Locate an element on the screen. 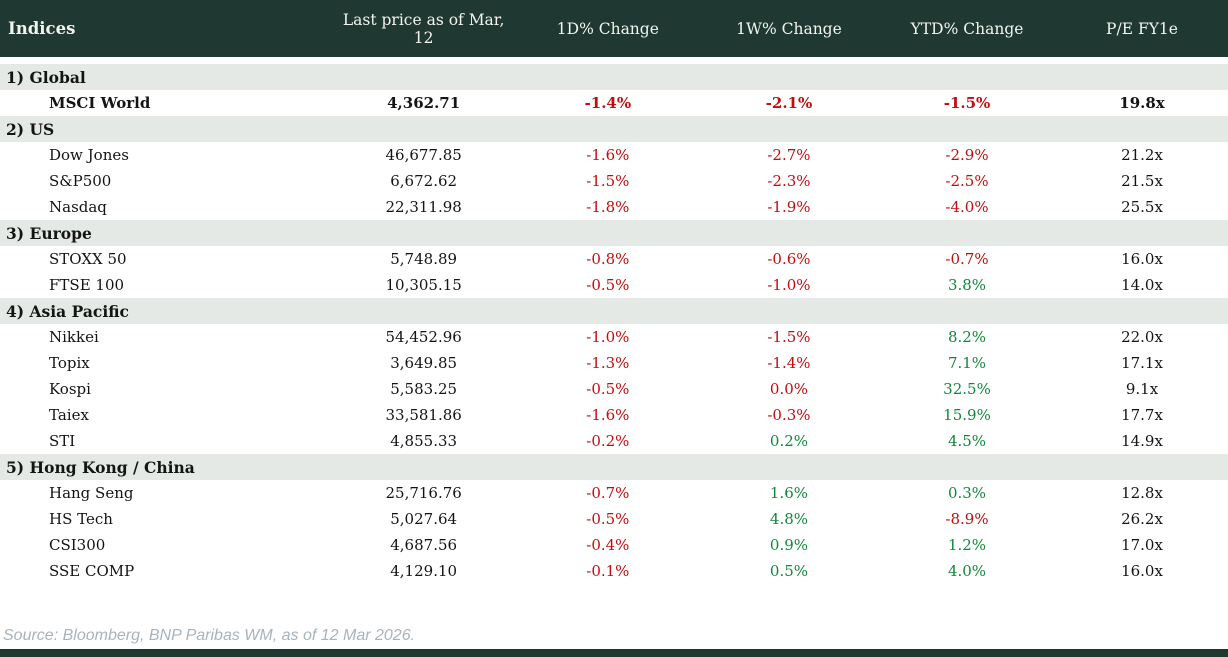  index-row-stoxx-50: STOXX 50 5,748.89 -0.8% -0.6% -0.7% 16.0x is located at coordinates (614, 259).